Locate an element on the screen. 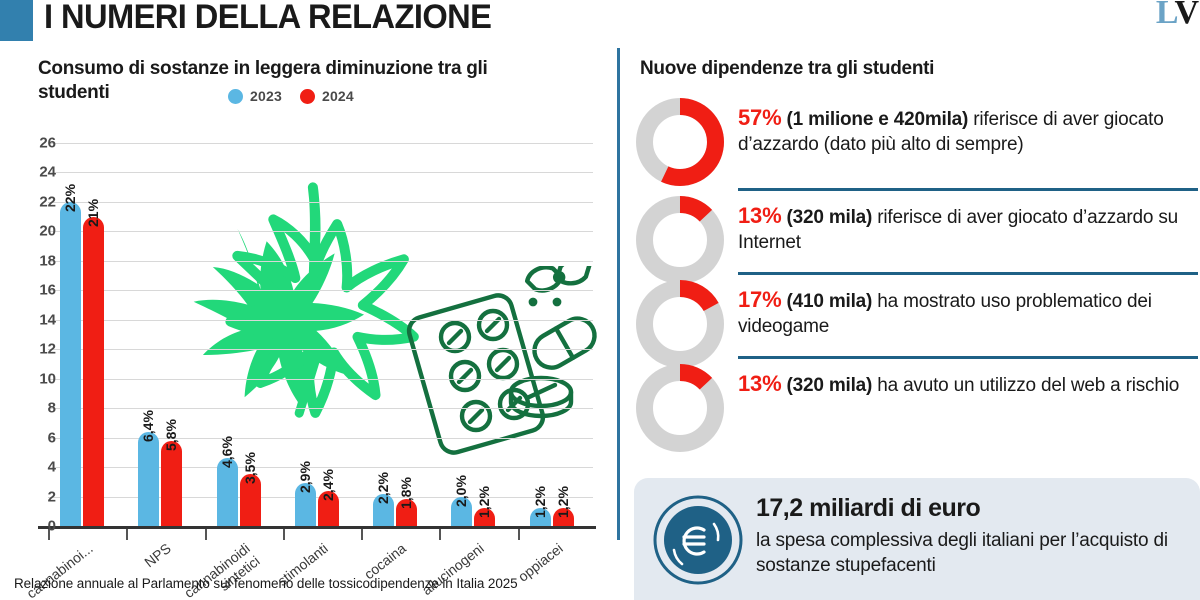  panel-divider is located at coordinates (618, 294).